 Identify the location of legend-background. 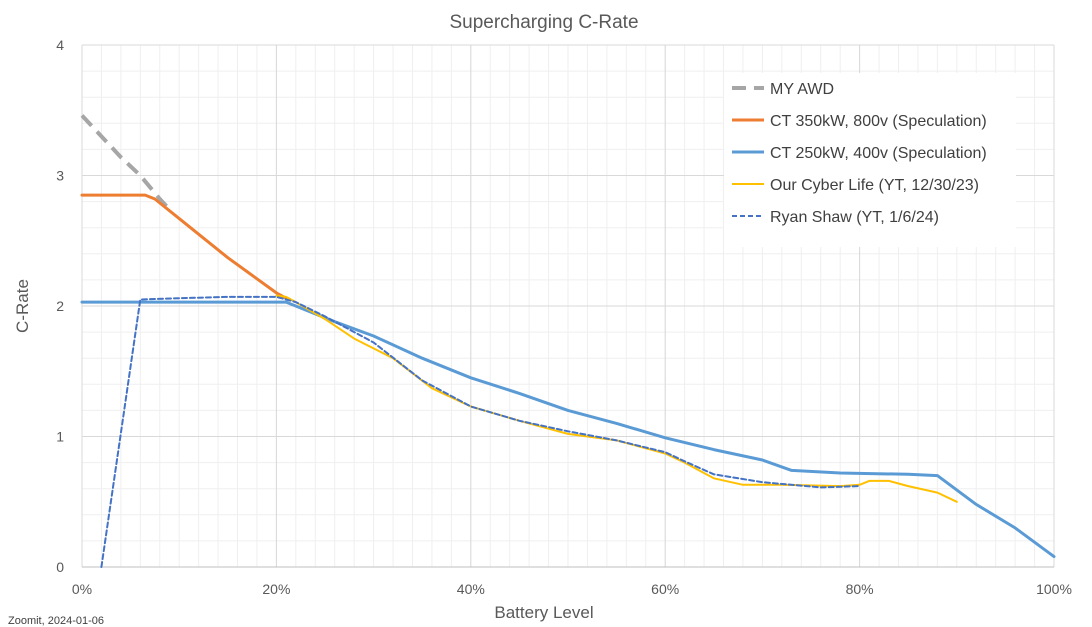
(870, 160).